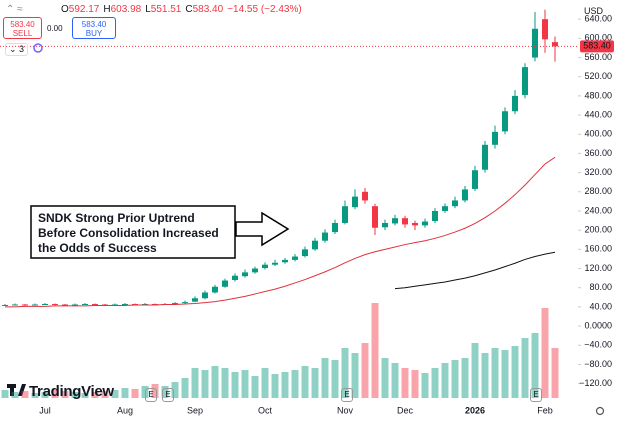  Describe the element at coordinates (597, 46) in the screenshot. I see `price-tag` at that location.